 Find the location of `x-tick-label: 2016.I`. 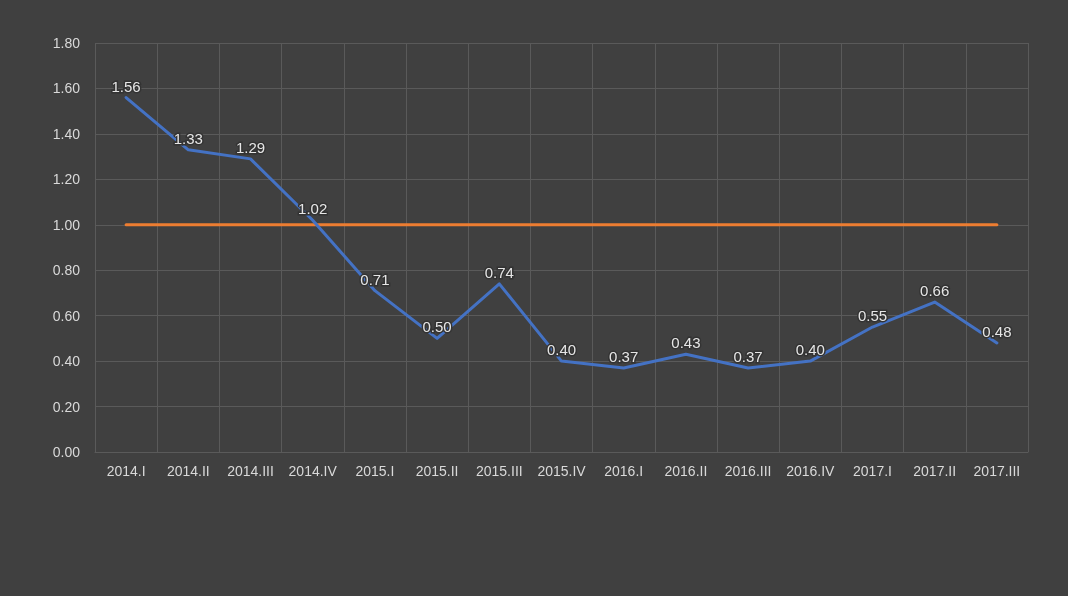

x-tick-label: 2016.I is located at coordinates (624, 471).